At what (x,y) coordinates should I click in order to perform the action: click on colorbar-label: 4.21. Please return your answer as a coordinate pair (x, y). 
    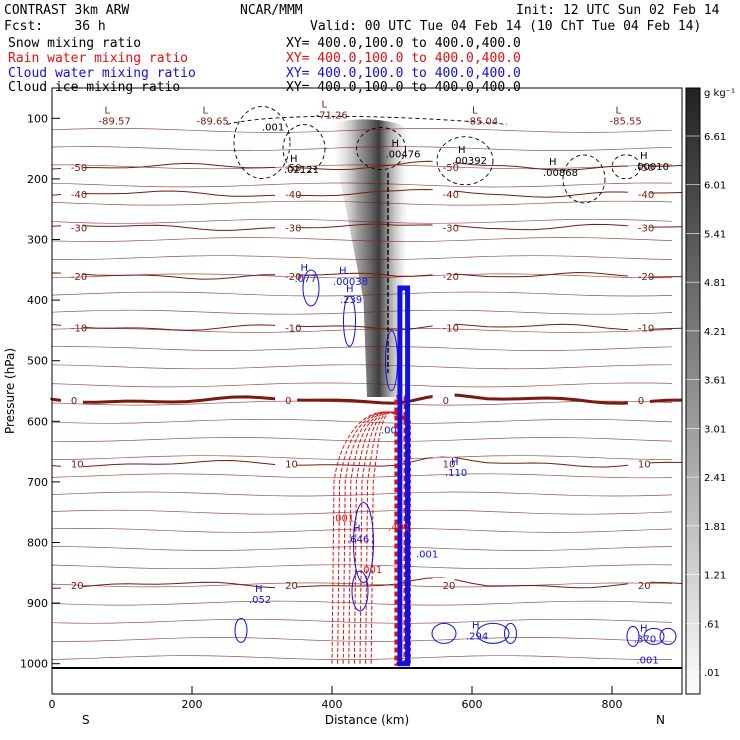
    Looking at the image, I should click on (715, 332).